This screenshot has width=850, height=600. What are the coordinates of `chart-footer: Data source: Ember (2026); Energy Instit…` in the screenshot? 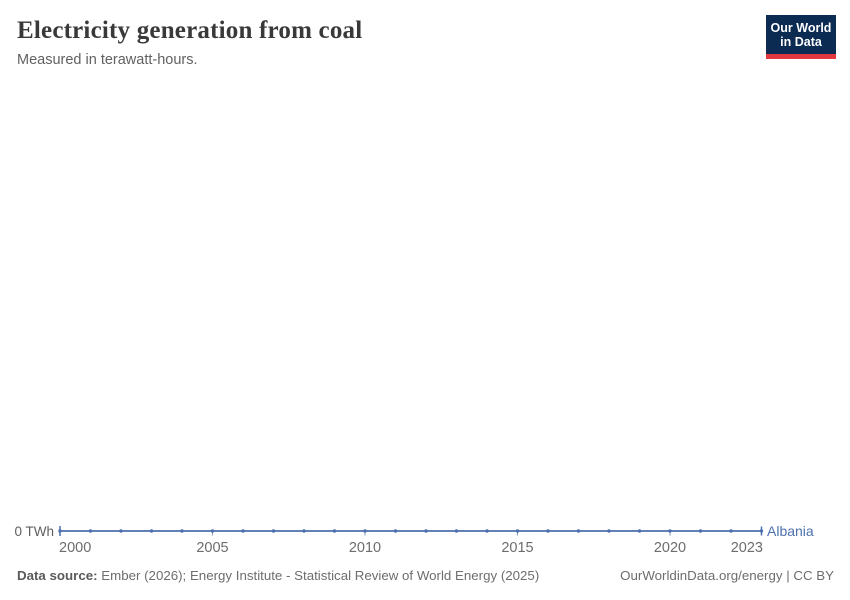 It's located at (425, 576).